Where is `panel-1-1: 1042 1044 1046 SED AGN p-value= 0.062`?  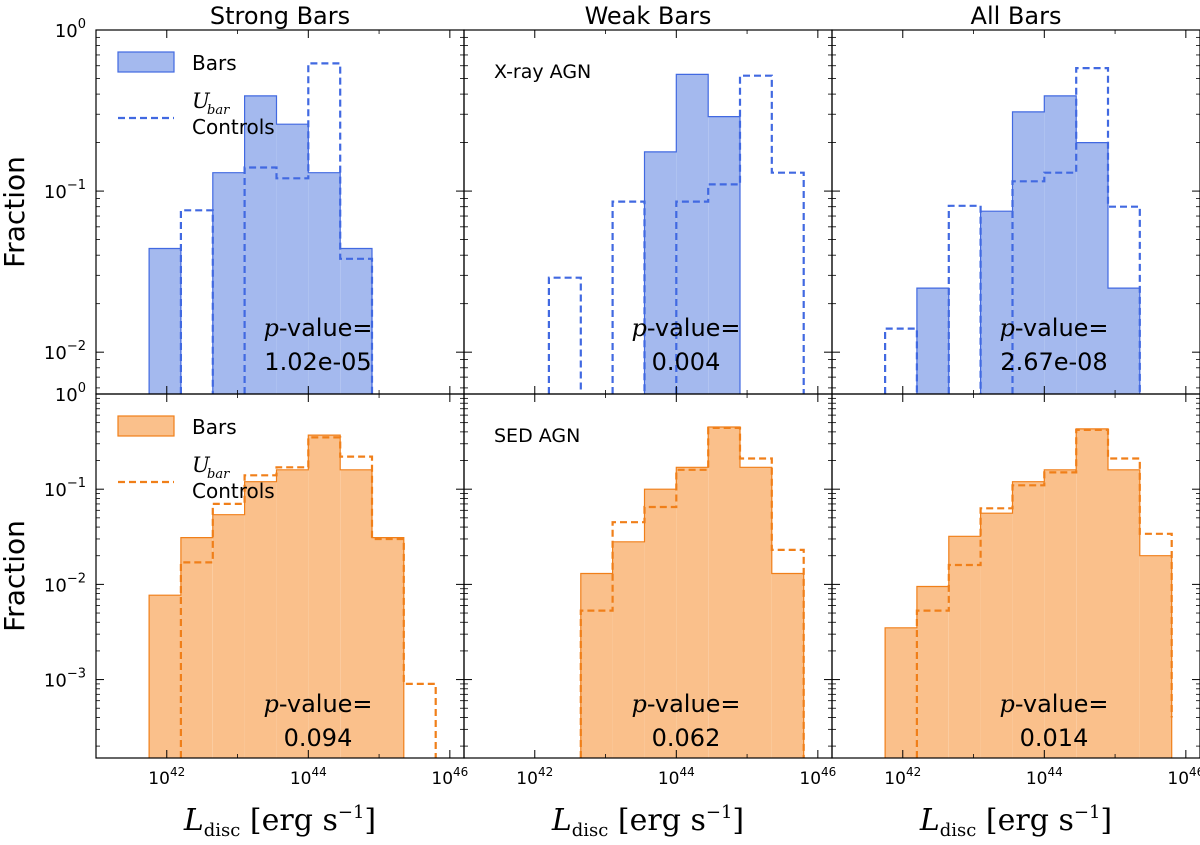
panel-1-1: 1042 1044 1046 SED AGN p-value= 0.062 is located at coordinates (649, 591).